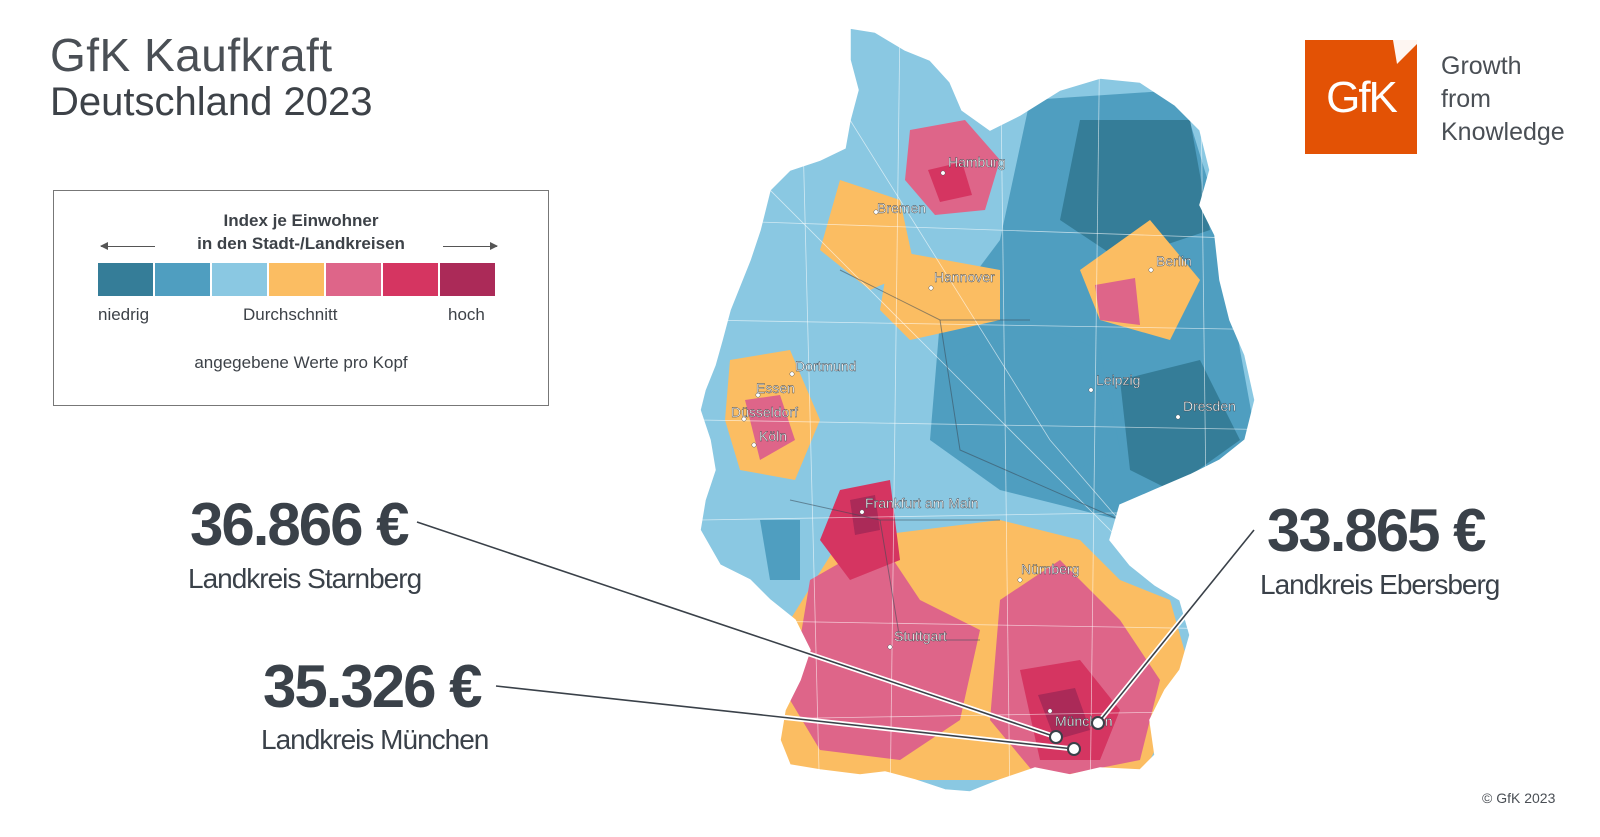 This screenshot has width=1600, height=837. I want to click on tagline-line1: Growth, so click(1481, 66).